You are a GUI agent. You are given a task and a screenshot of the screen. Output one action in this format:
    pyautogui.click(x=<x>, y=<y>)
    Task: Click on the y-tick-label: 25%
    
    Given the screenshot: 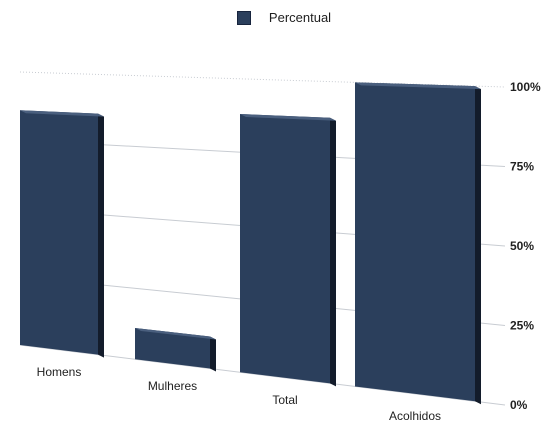 What is the action you would take?
    pyautogui.click(x=522, y=326)
    